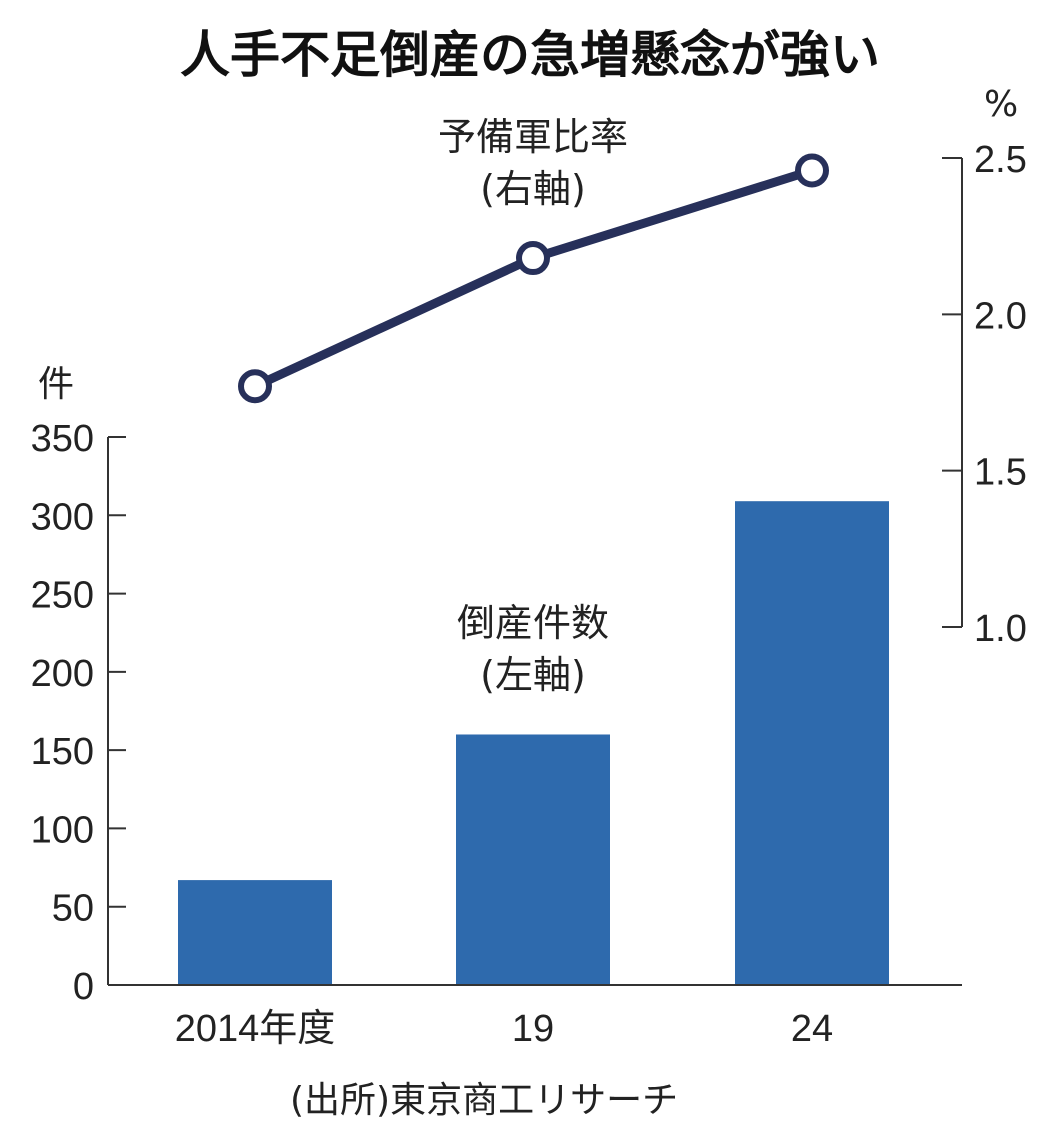  Describe the element at coordinates (812, 1029) in the screenshot. I see `x-tick-label: 24` at that location.